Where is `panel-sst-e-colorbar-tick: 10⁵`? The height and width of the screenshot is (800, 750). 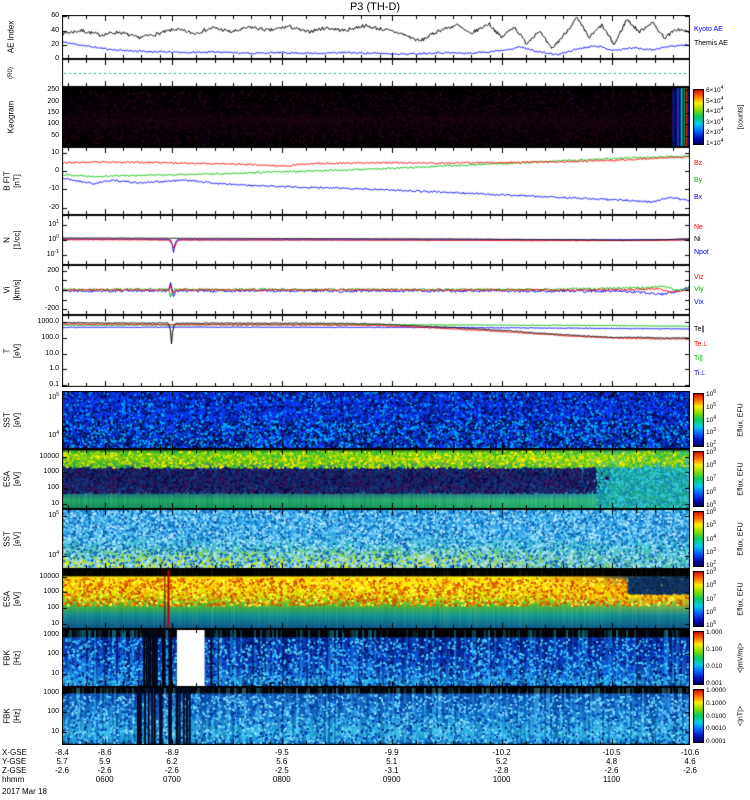
panel-sst-e-colorbar-tick: 10⁵ is located at coordinates (711, 406).